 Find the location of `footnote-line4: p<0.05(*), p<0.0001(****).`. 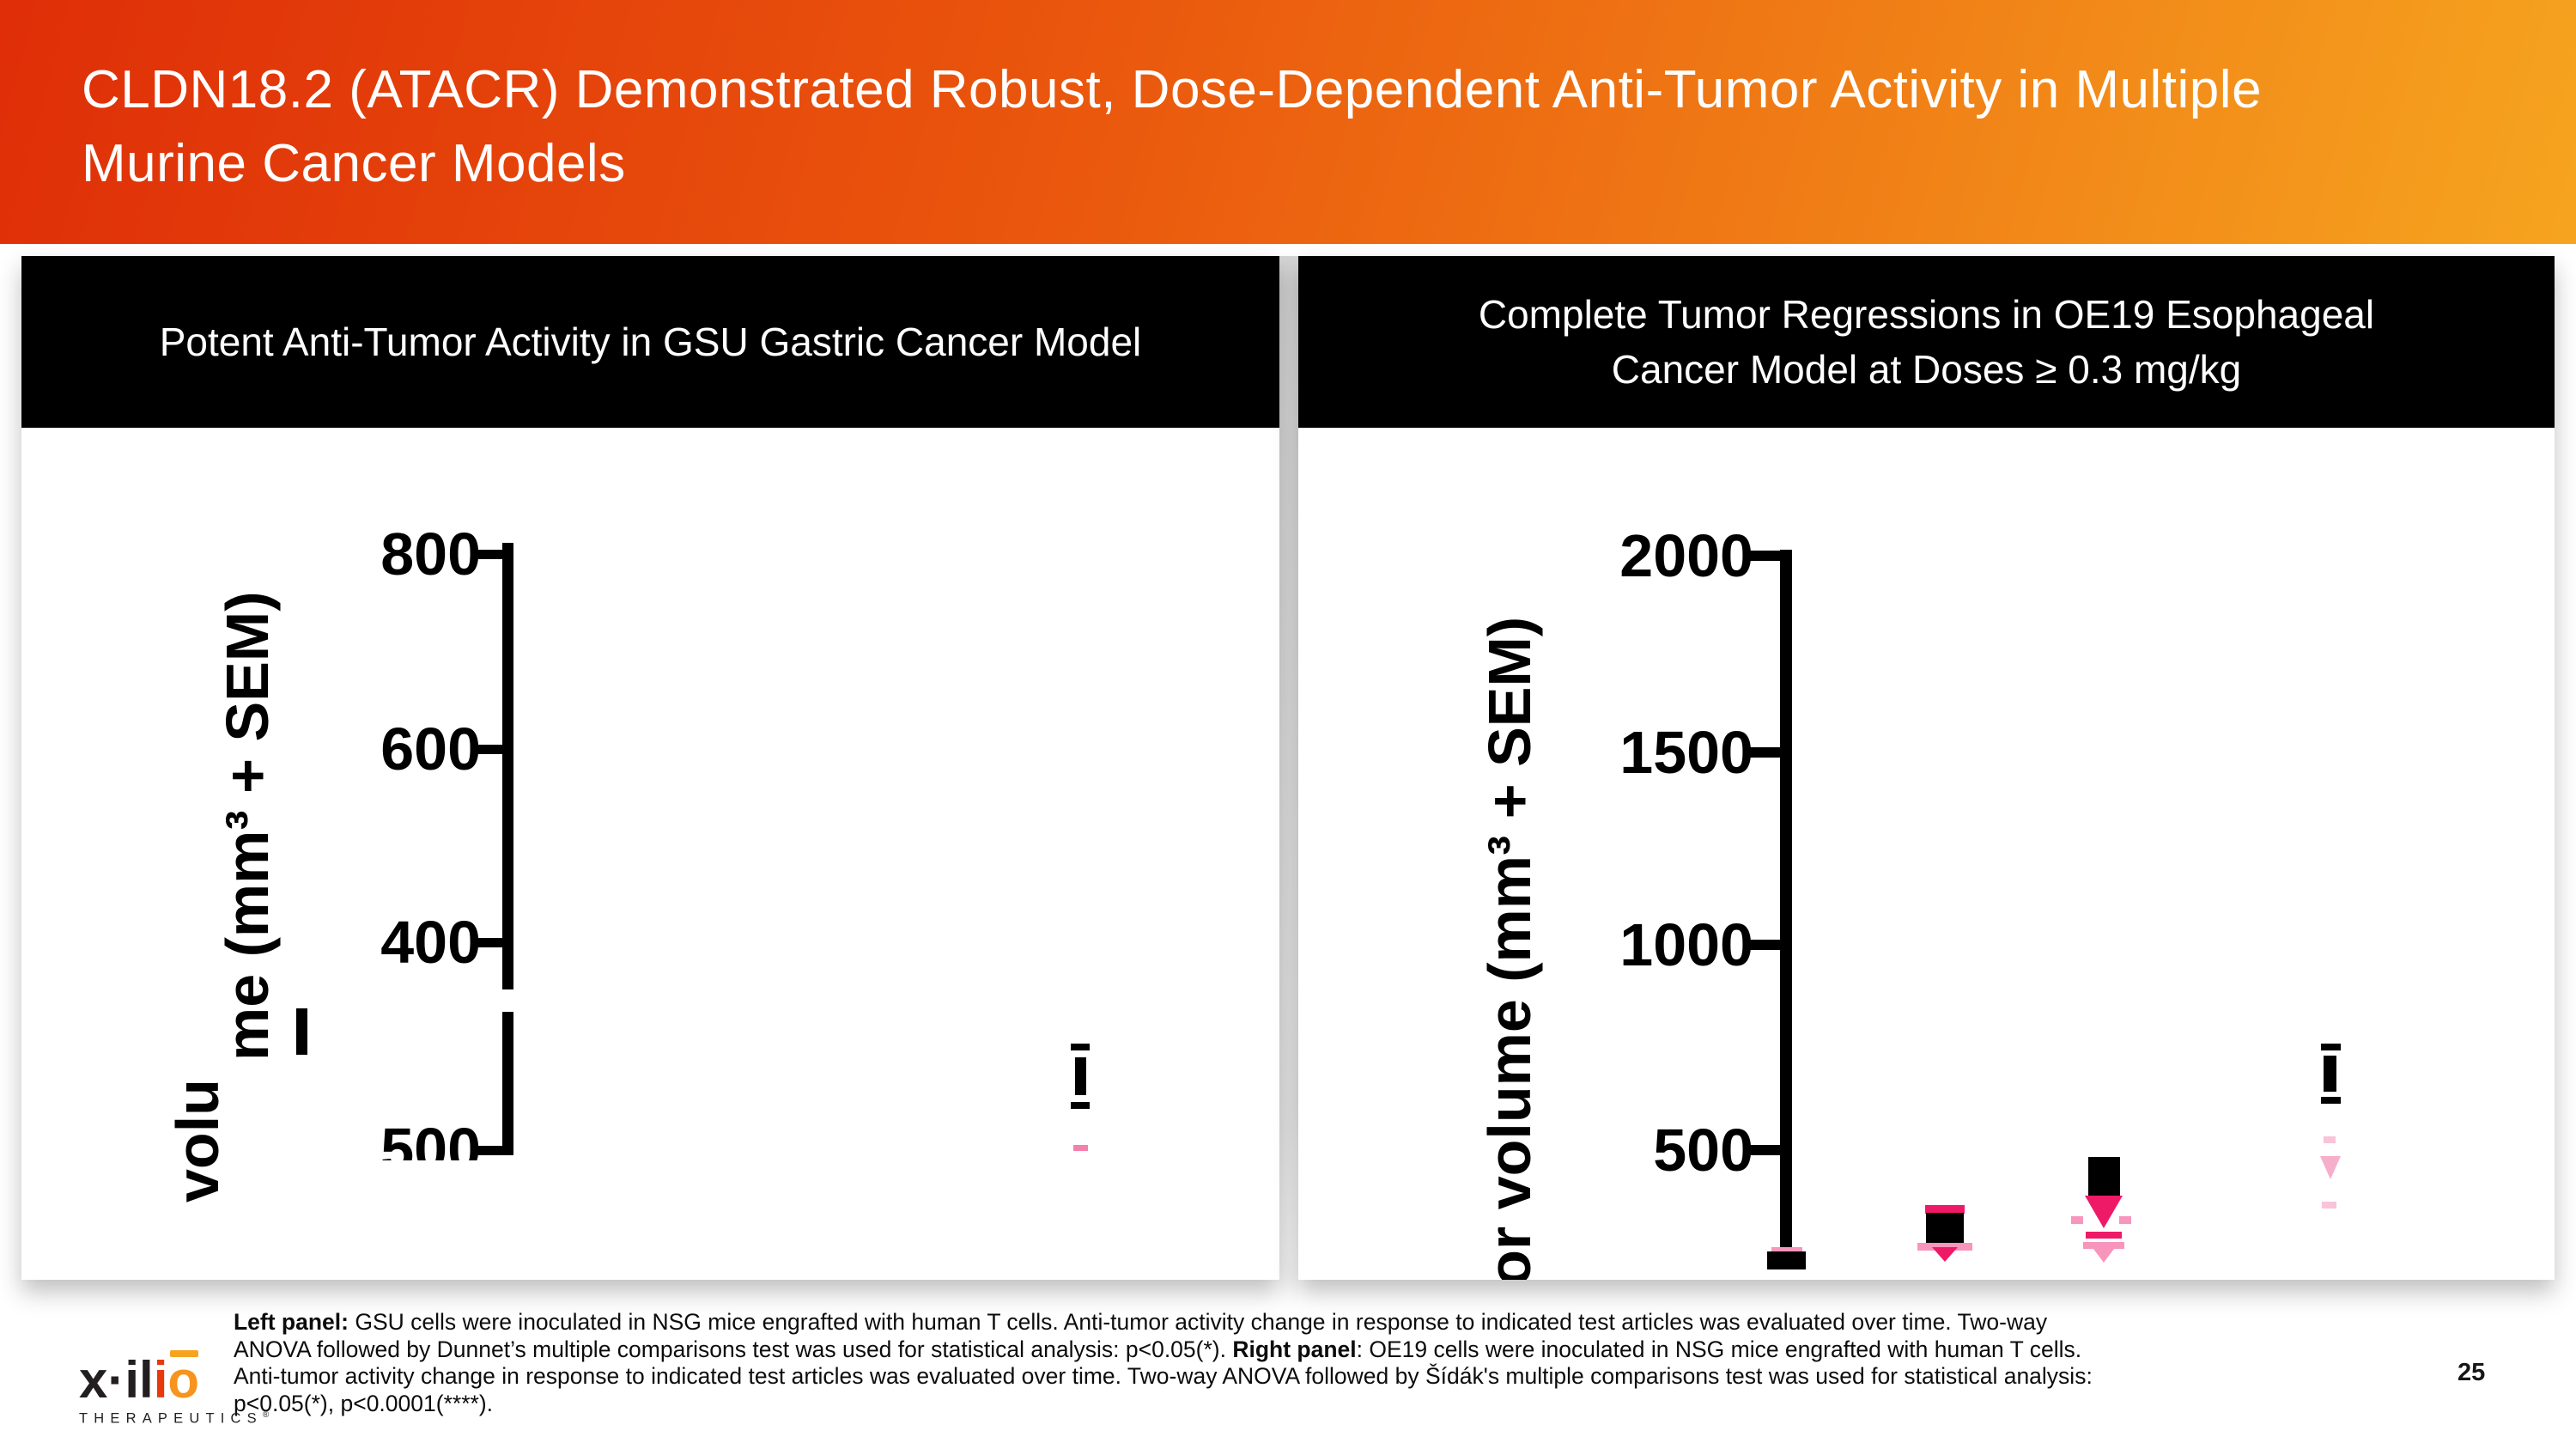

footnote-line4: p<0.05(*), p<0.0001(****). is located at coordinates (1239, 1404).